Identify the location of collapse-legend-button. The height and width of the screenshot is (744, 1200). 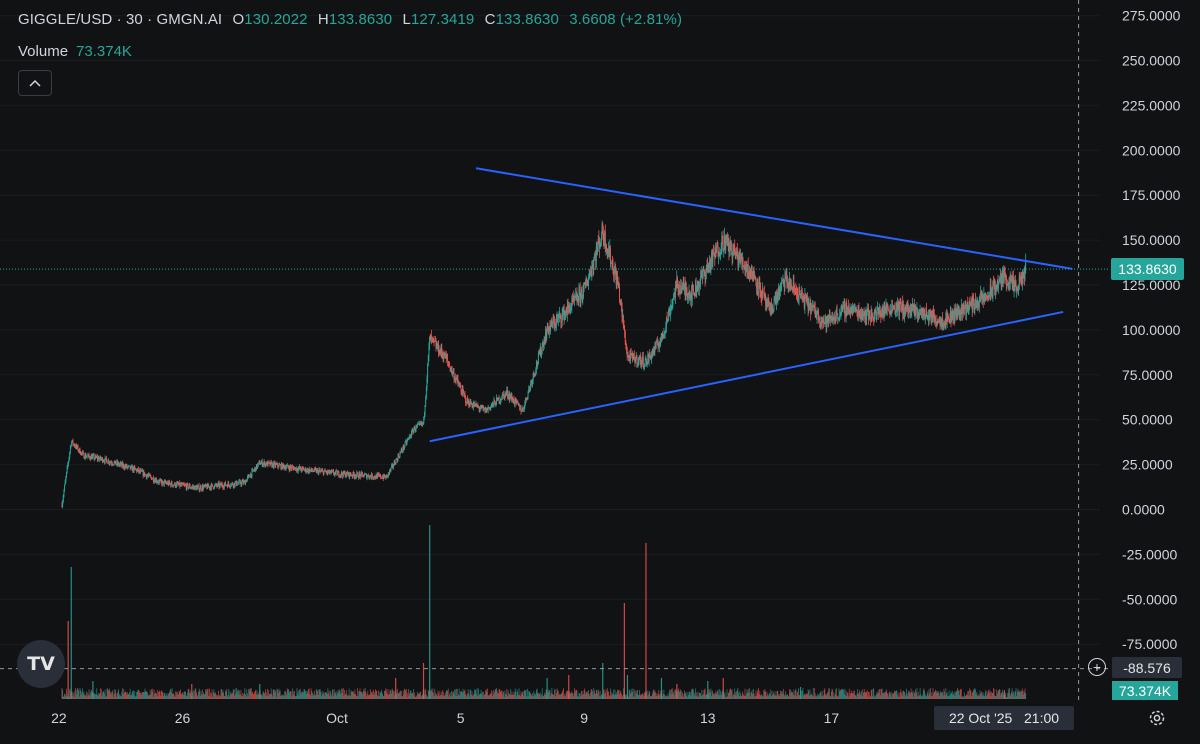
(35, 83).